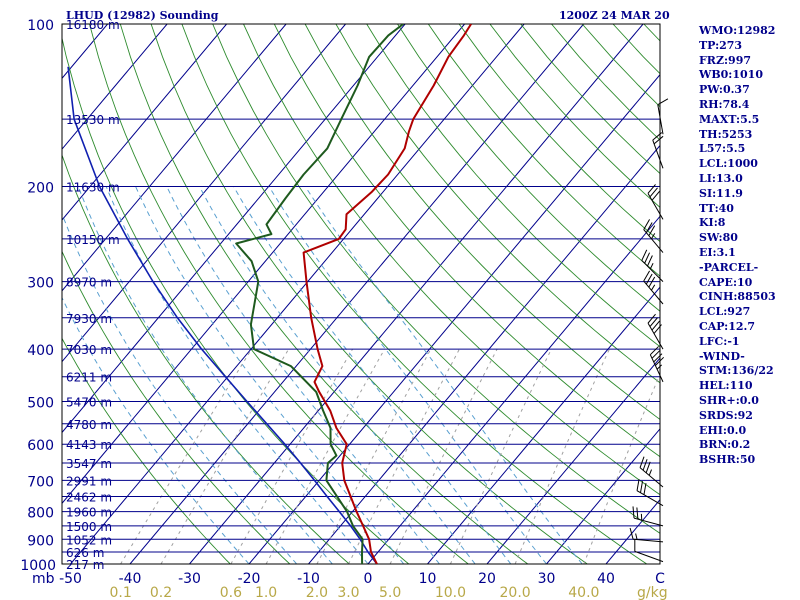 Image resolution: width=800 pixels, height=600 pixels. I want to click on height-label: 2991 m, so click(89, 481).